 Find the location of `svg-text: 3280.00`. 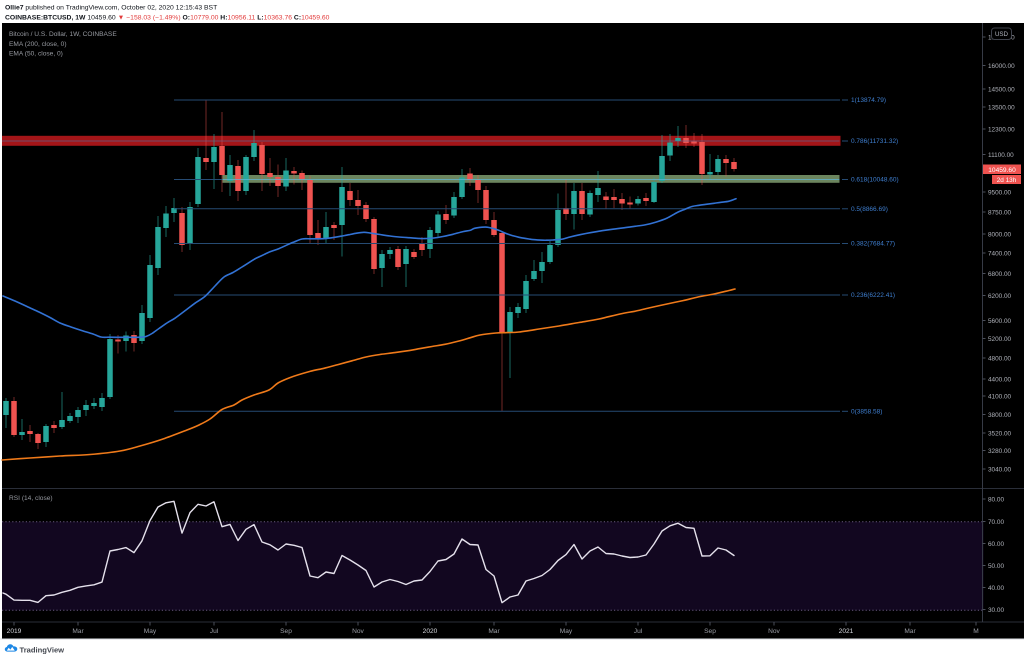

svg-text: 3280.00 is located at coordinates (1000, 451).